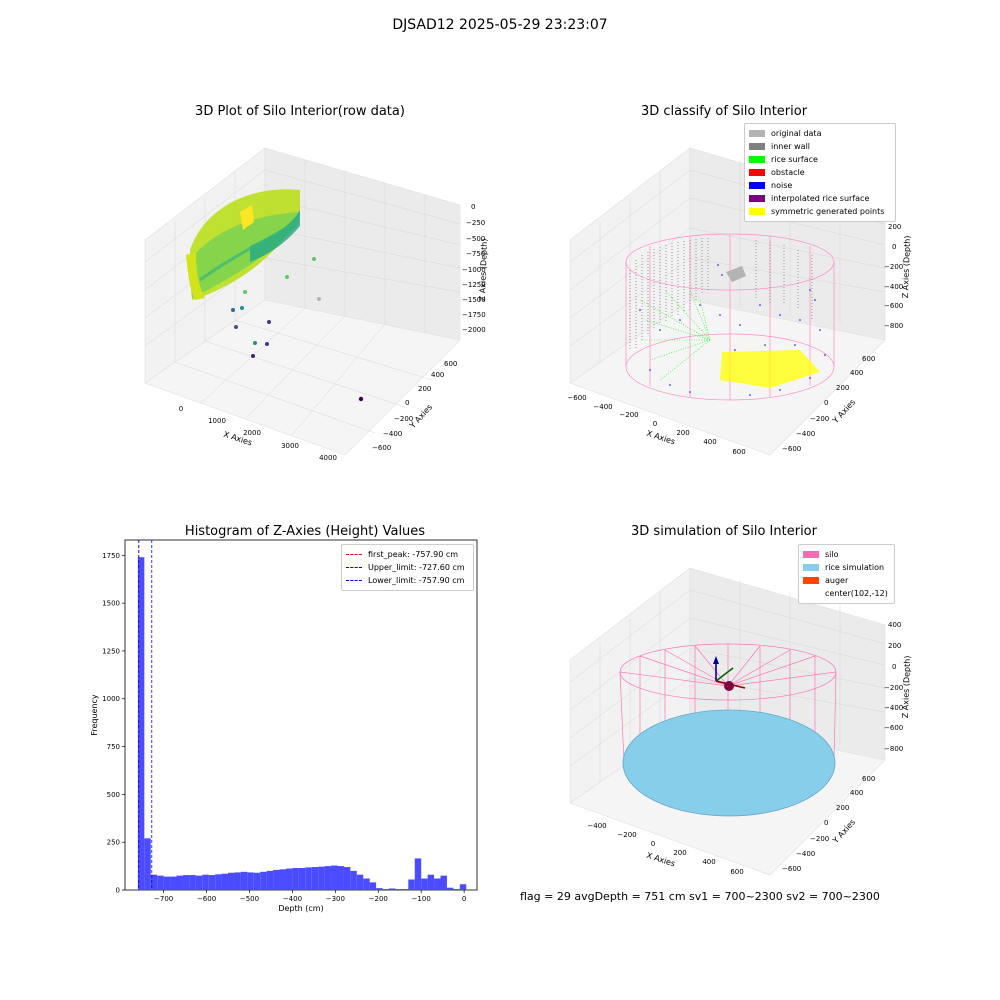 The image size is (1000, 1000). I want to click on legend-label: obstacle, so click(788, 172).